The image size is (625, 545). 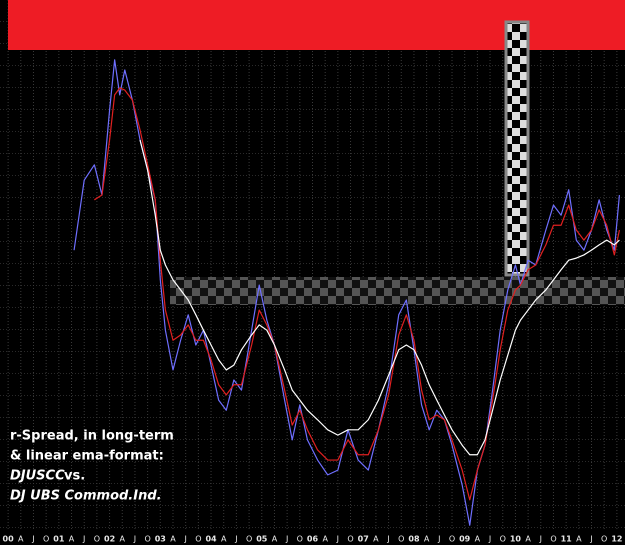 I want to click on x-tick-label: 03, so click(x=160, y=539).